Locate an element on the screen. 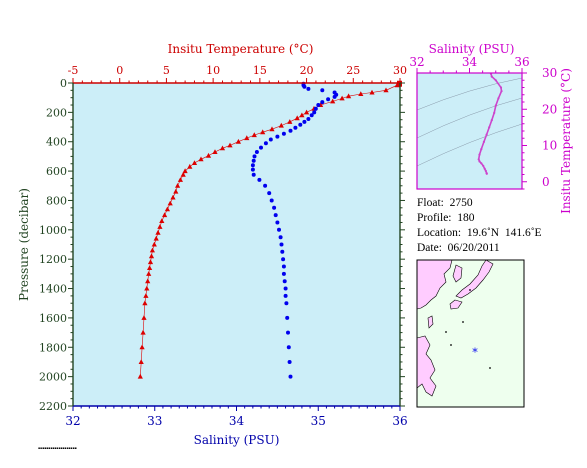  left-axis-tick-label: 1600 is located at coordinates (53, 318).